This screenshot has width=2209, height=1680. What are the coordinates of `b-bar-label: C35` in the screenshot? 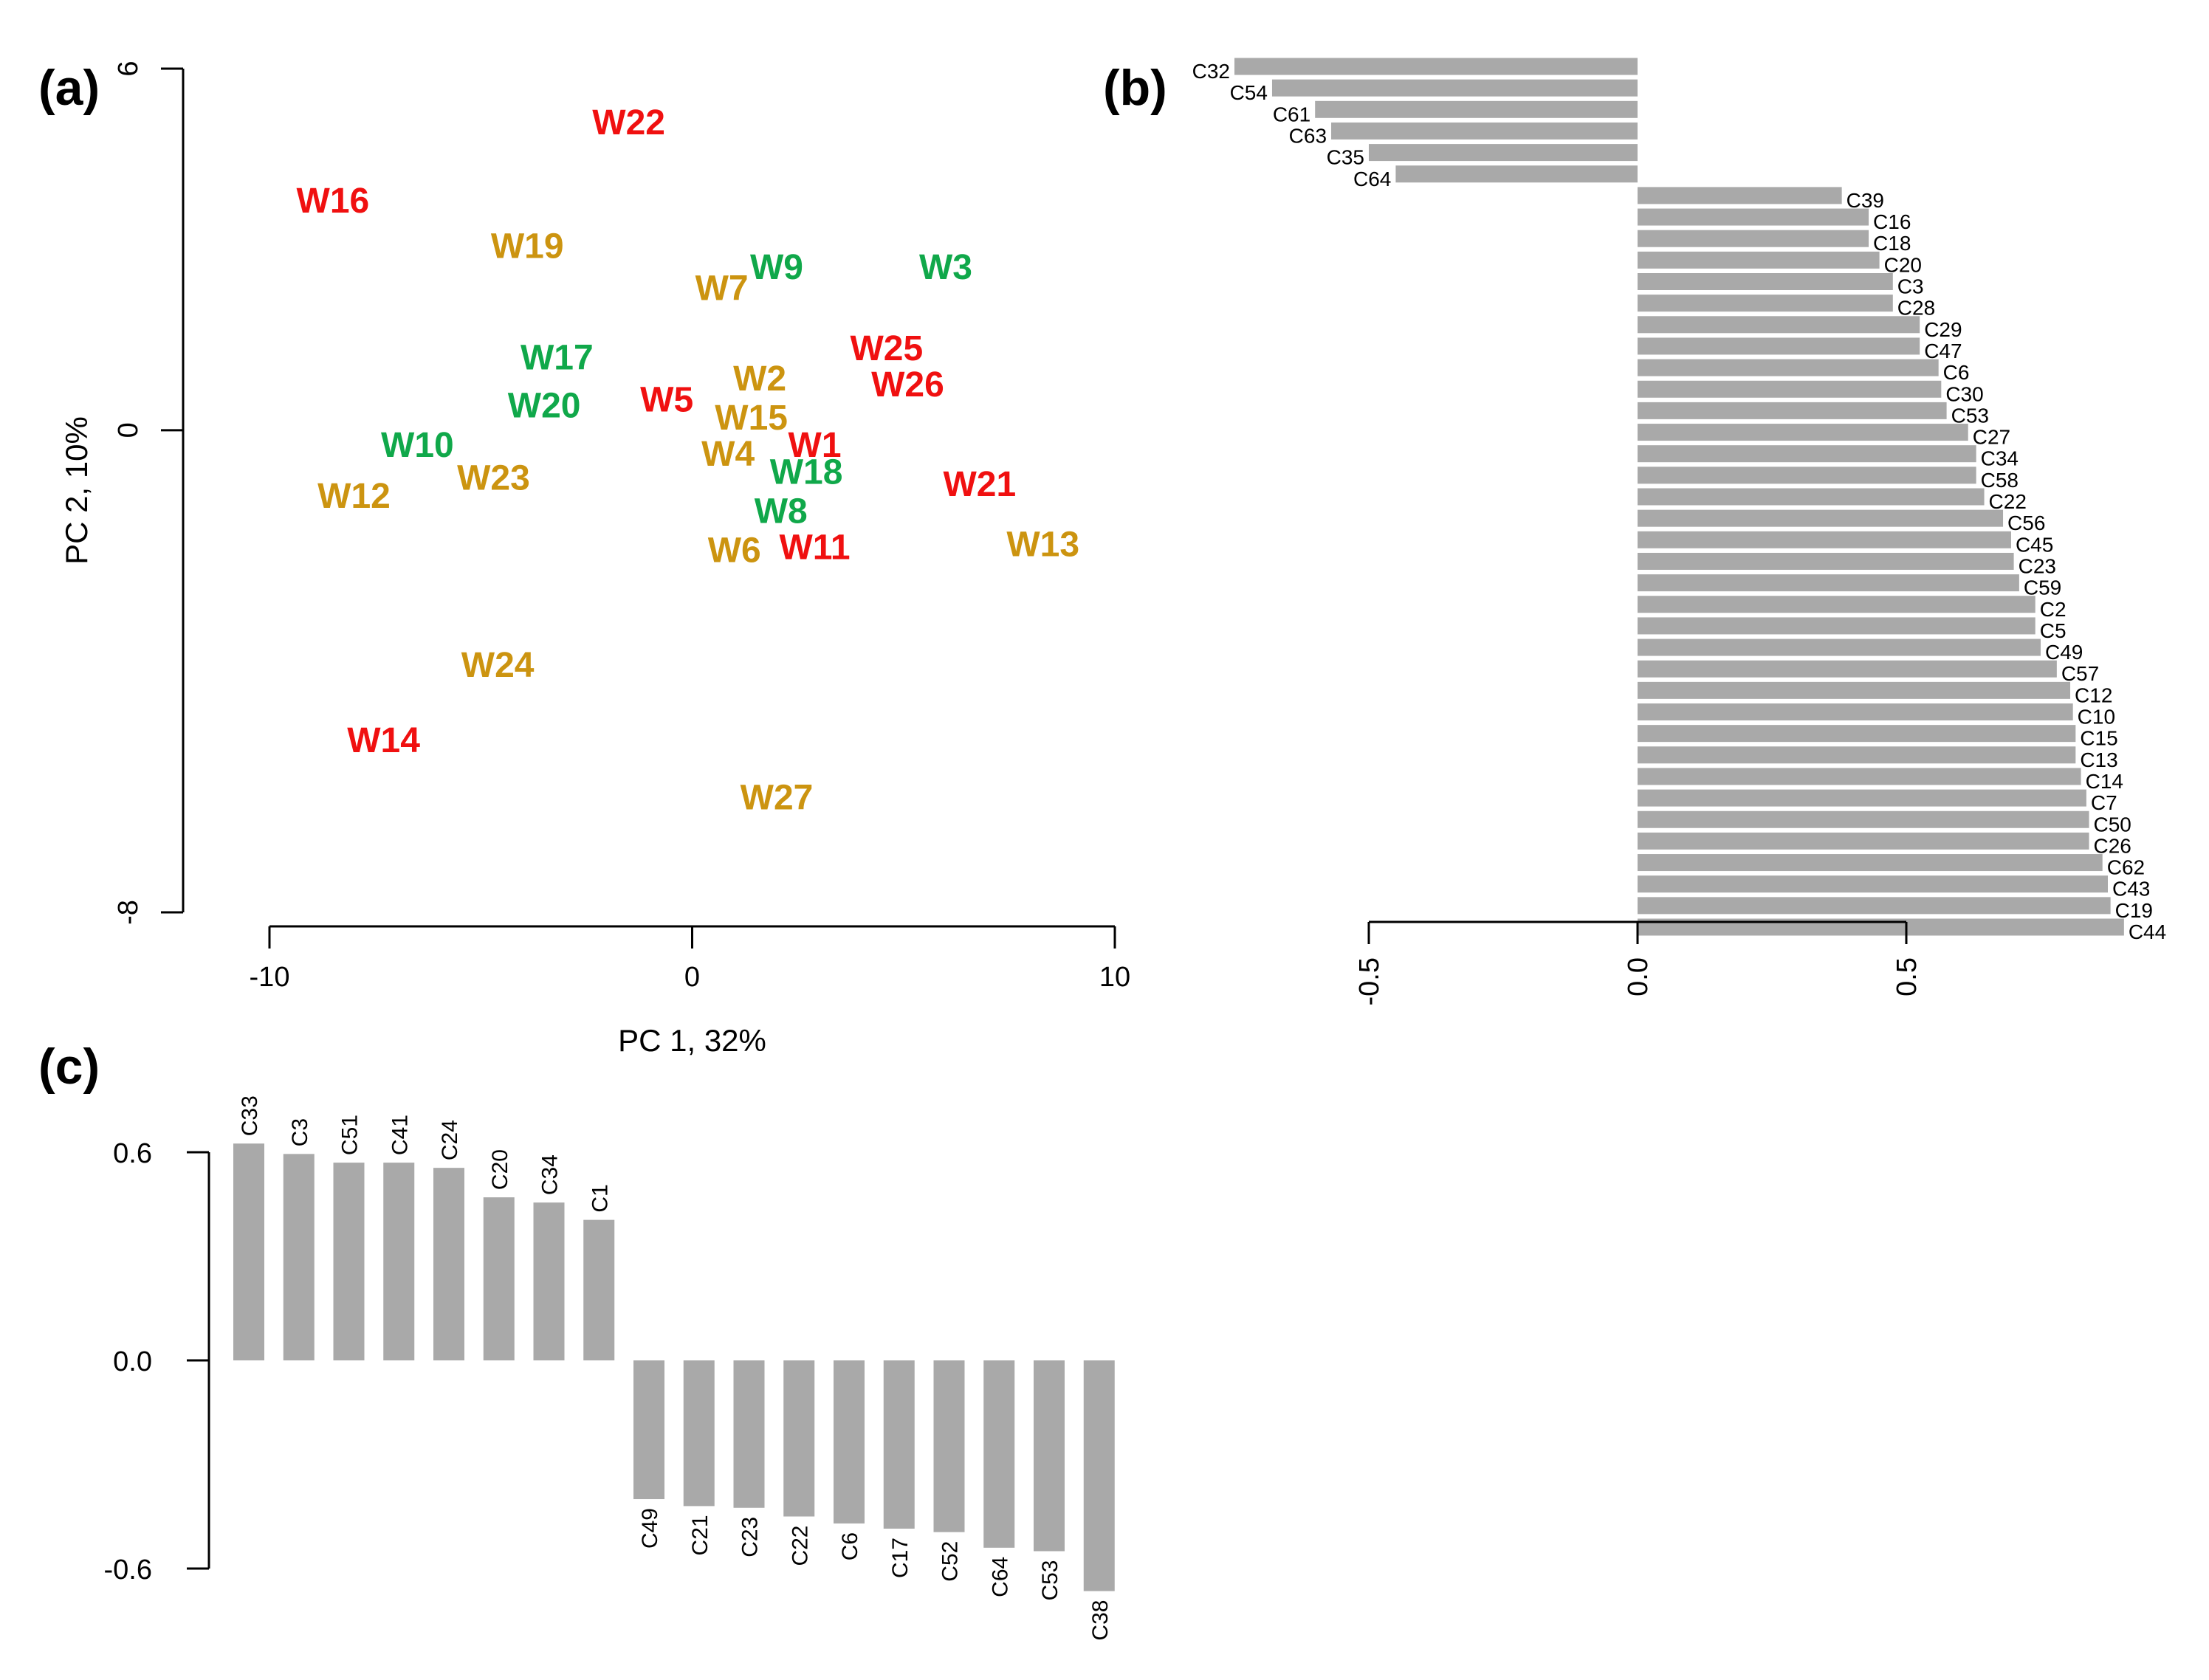 It's located at (1345, 157).